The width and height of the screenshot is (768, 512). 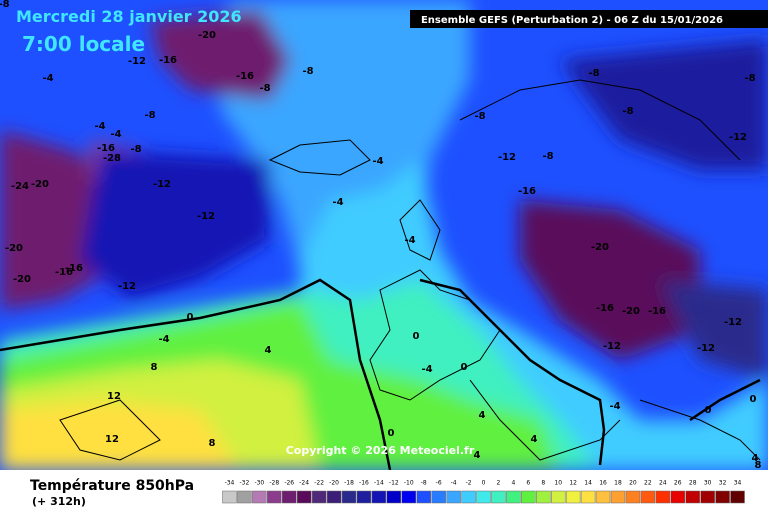 What do you see at coordinates (20, 186) in the screenshot?
I see `contour-label: -24` at bounding box center [20, 186].